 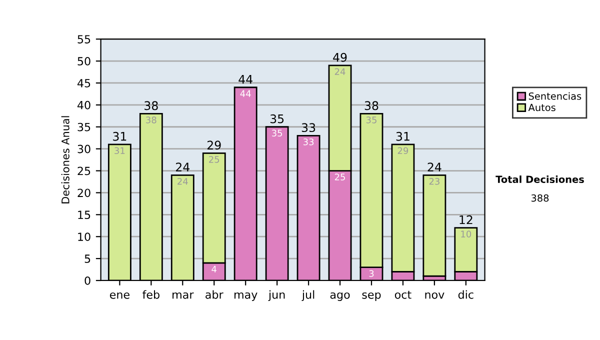 What do you see at coordinates (246, 296) in the screenshot?
I see `x-tick-label: may` at bounding box center [246, 296].